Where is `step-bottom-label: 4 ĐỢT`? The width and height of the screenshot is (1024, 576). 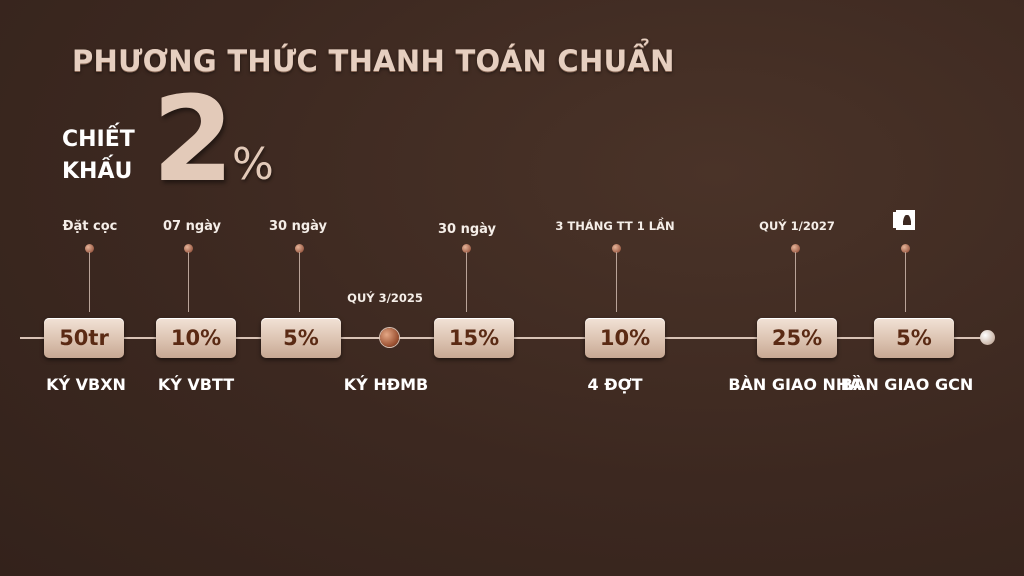 step-bottom-label: 4 ĐỢT is located at coordinates (615, 384).